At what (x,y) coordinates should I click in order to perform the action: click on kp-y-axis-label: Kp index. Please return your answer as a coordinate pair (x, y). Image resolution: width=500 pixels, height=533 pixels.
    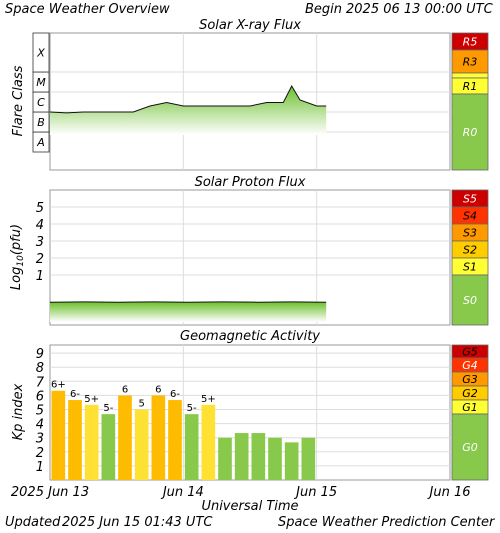
    Looking at the image, I should click on (18, 411).